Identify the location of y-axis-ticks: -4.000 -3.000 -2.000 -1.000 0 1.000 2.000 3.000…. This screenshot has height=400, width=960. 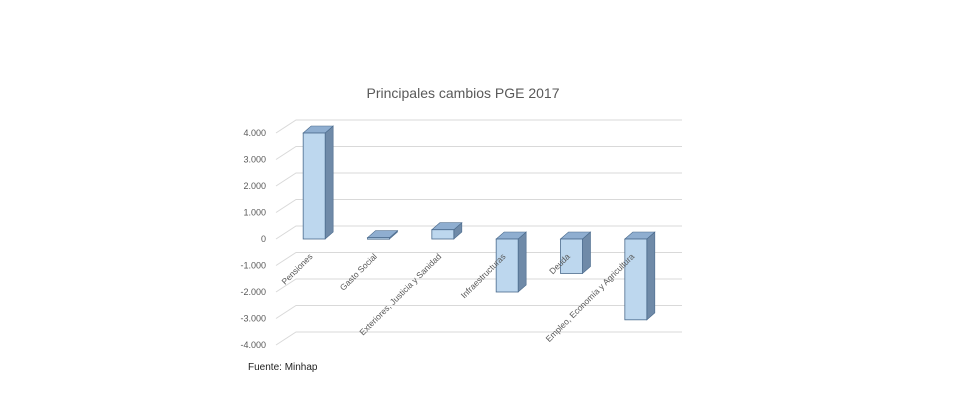
(253, 239).